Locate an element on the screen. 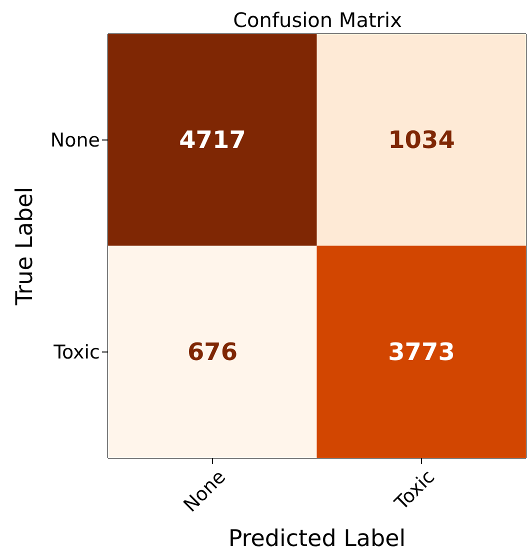 This screenshot has height=556, width=527. chart-title: Confusion Matrix is located at coordinates (317, 20).